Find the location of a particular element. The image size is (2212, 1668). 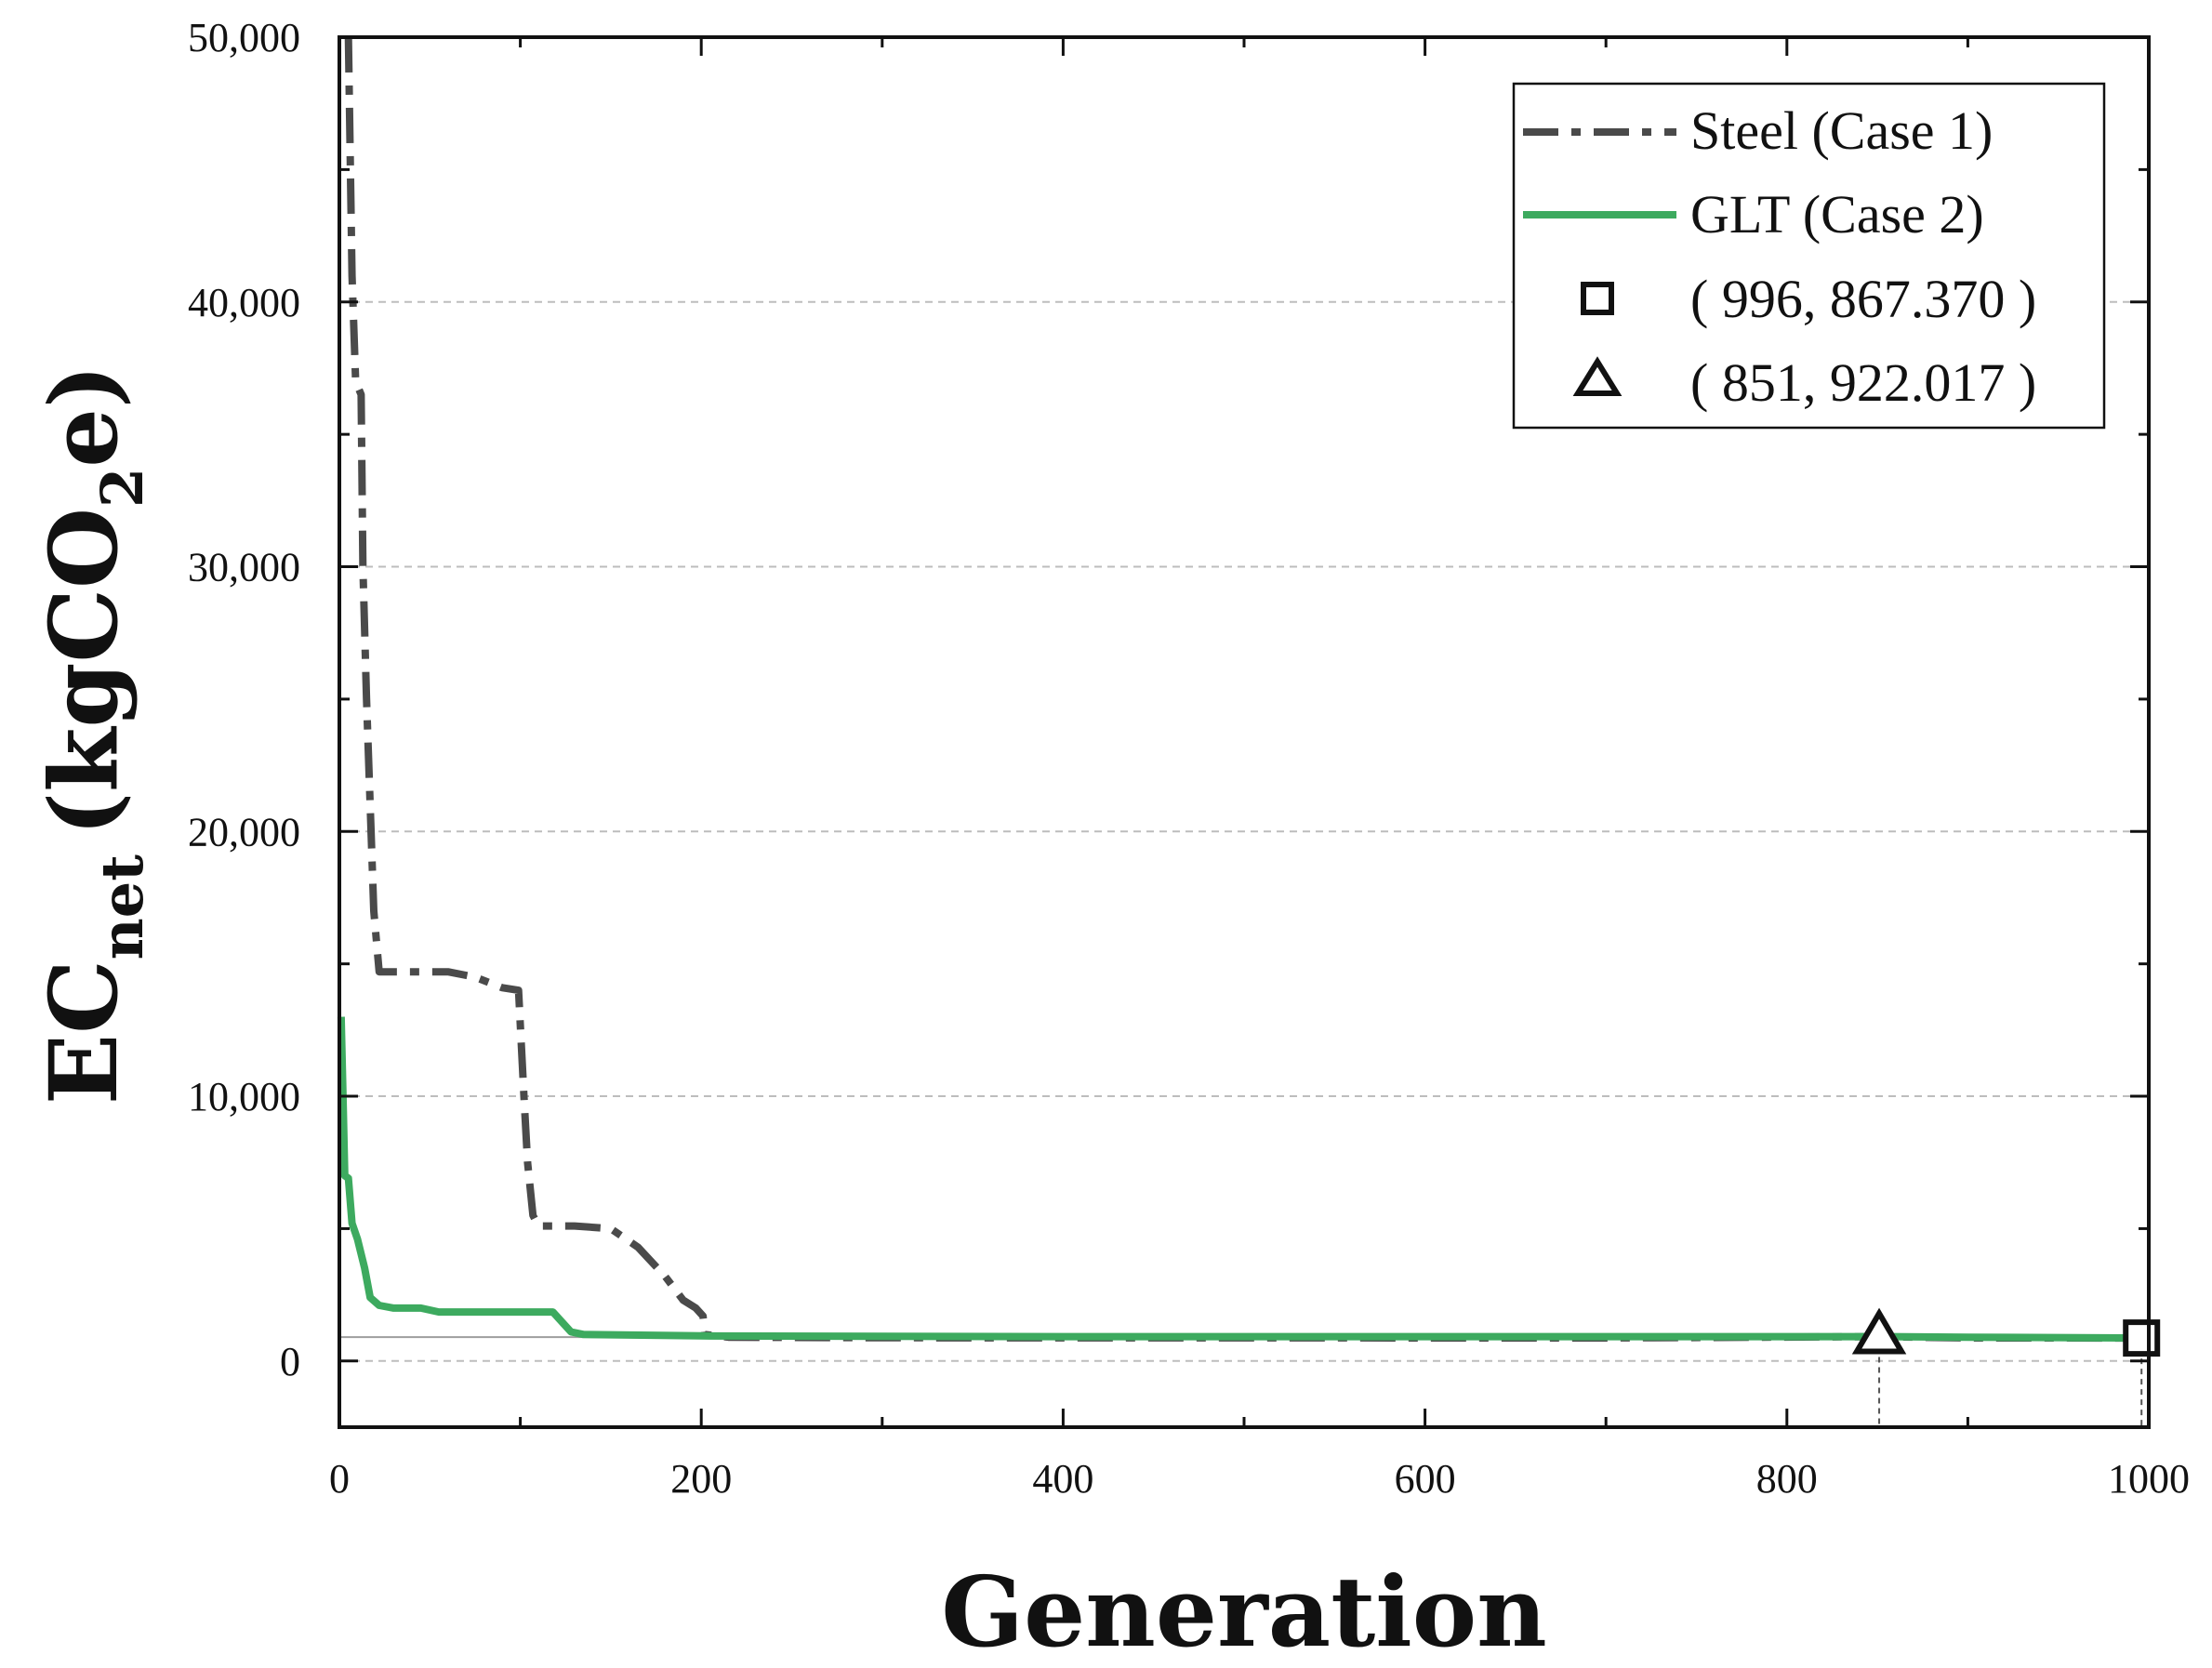

y-tick-label: 40,000 is located at coordinates (244, 302).